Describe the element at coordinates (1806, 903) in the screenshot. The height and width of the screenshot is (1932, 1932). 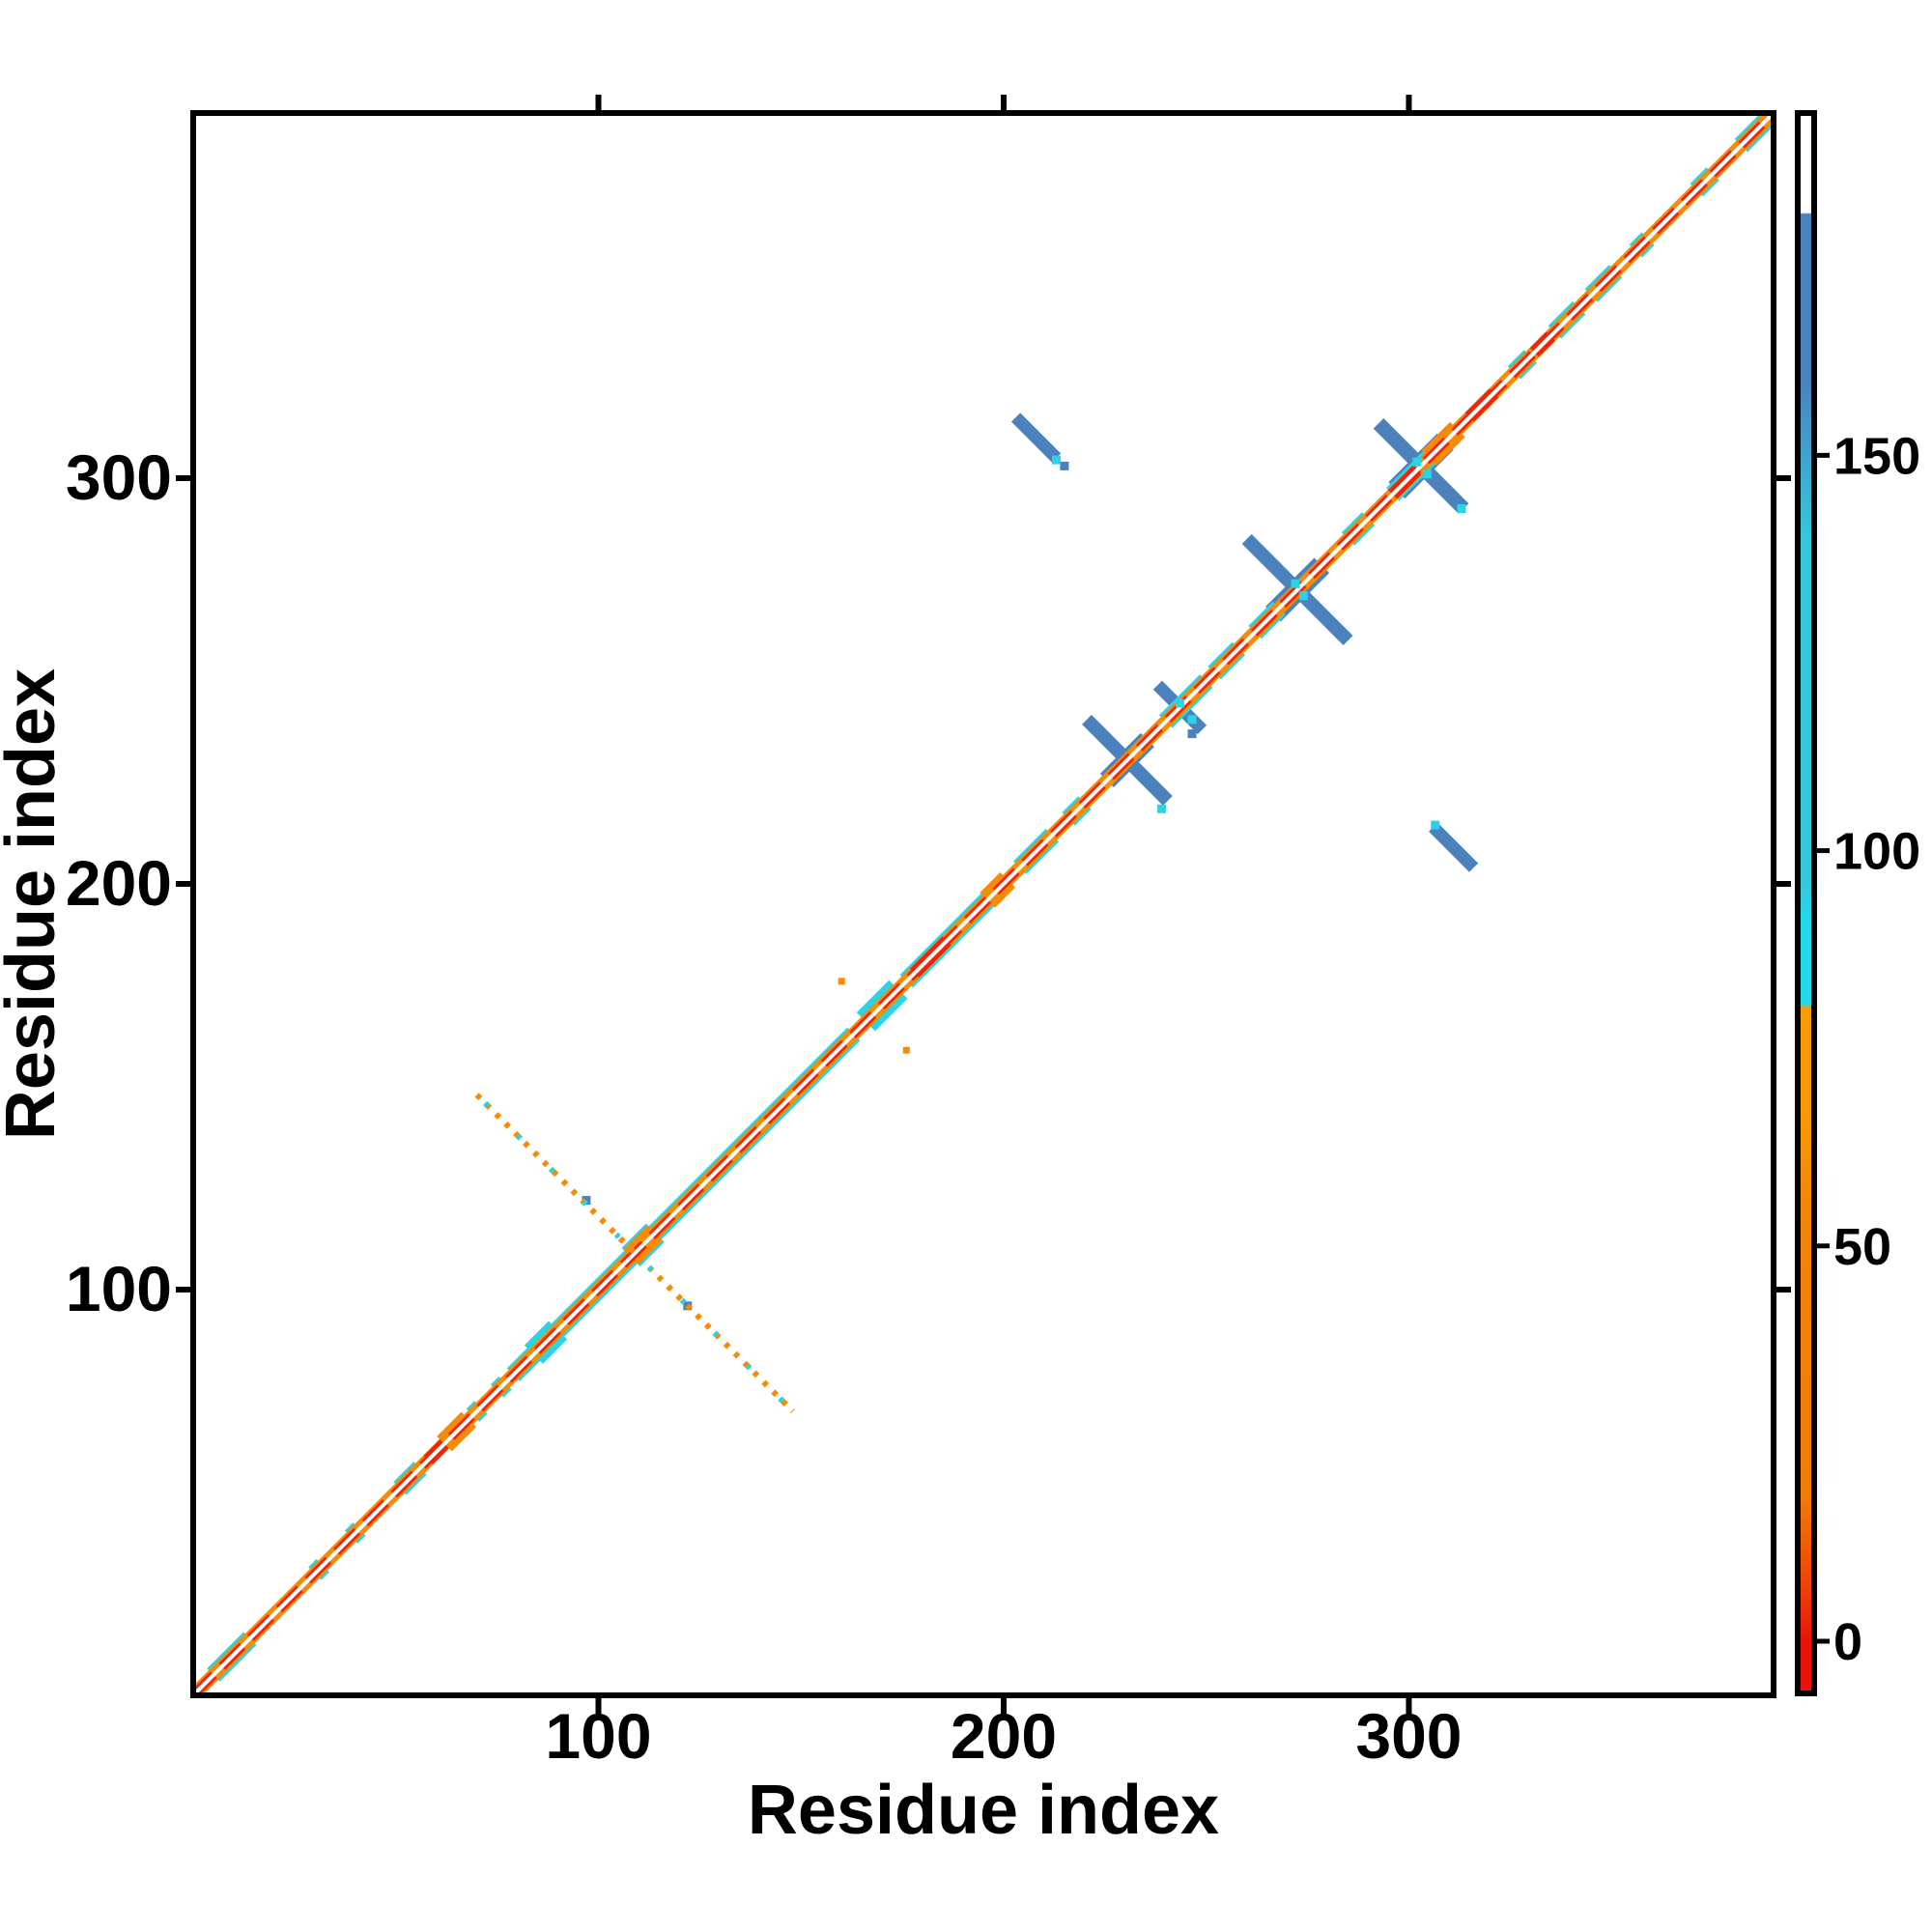
I see `colorbar-bar` at that location.